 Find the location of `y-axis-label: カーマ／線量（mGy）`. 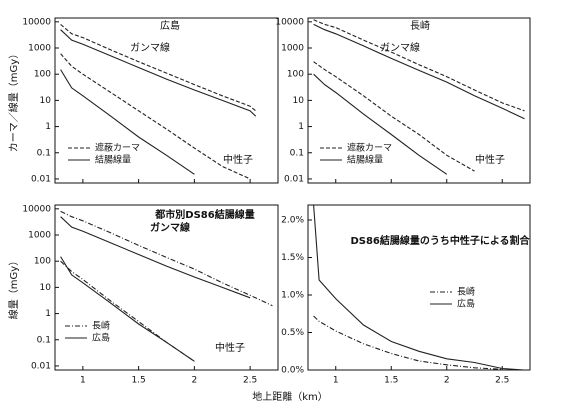

y-axis-label: カーマ／線量（mGy） is located at coordinates (13, 100).